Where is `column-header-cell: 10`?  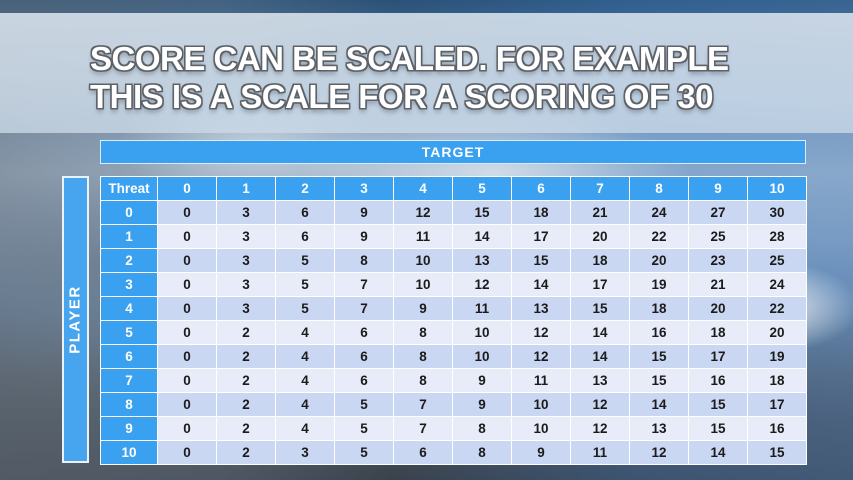 column-header-cell: 10 is located at coordinates (777, 188).